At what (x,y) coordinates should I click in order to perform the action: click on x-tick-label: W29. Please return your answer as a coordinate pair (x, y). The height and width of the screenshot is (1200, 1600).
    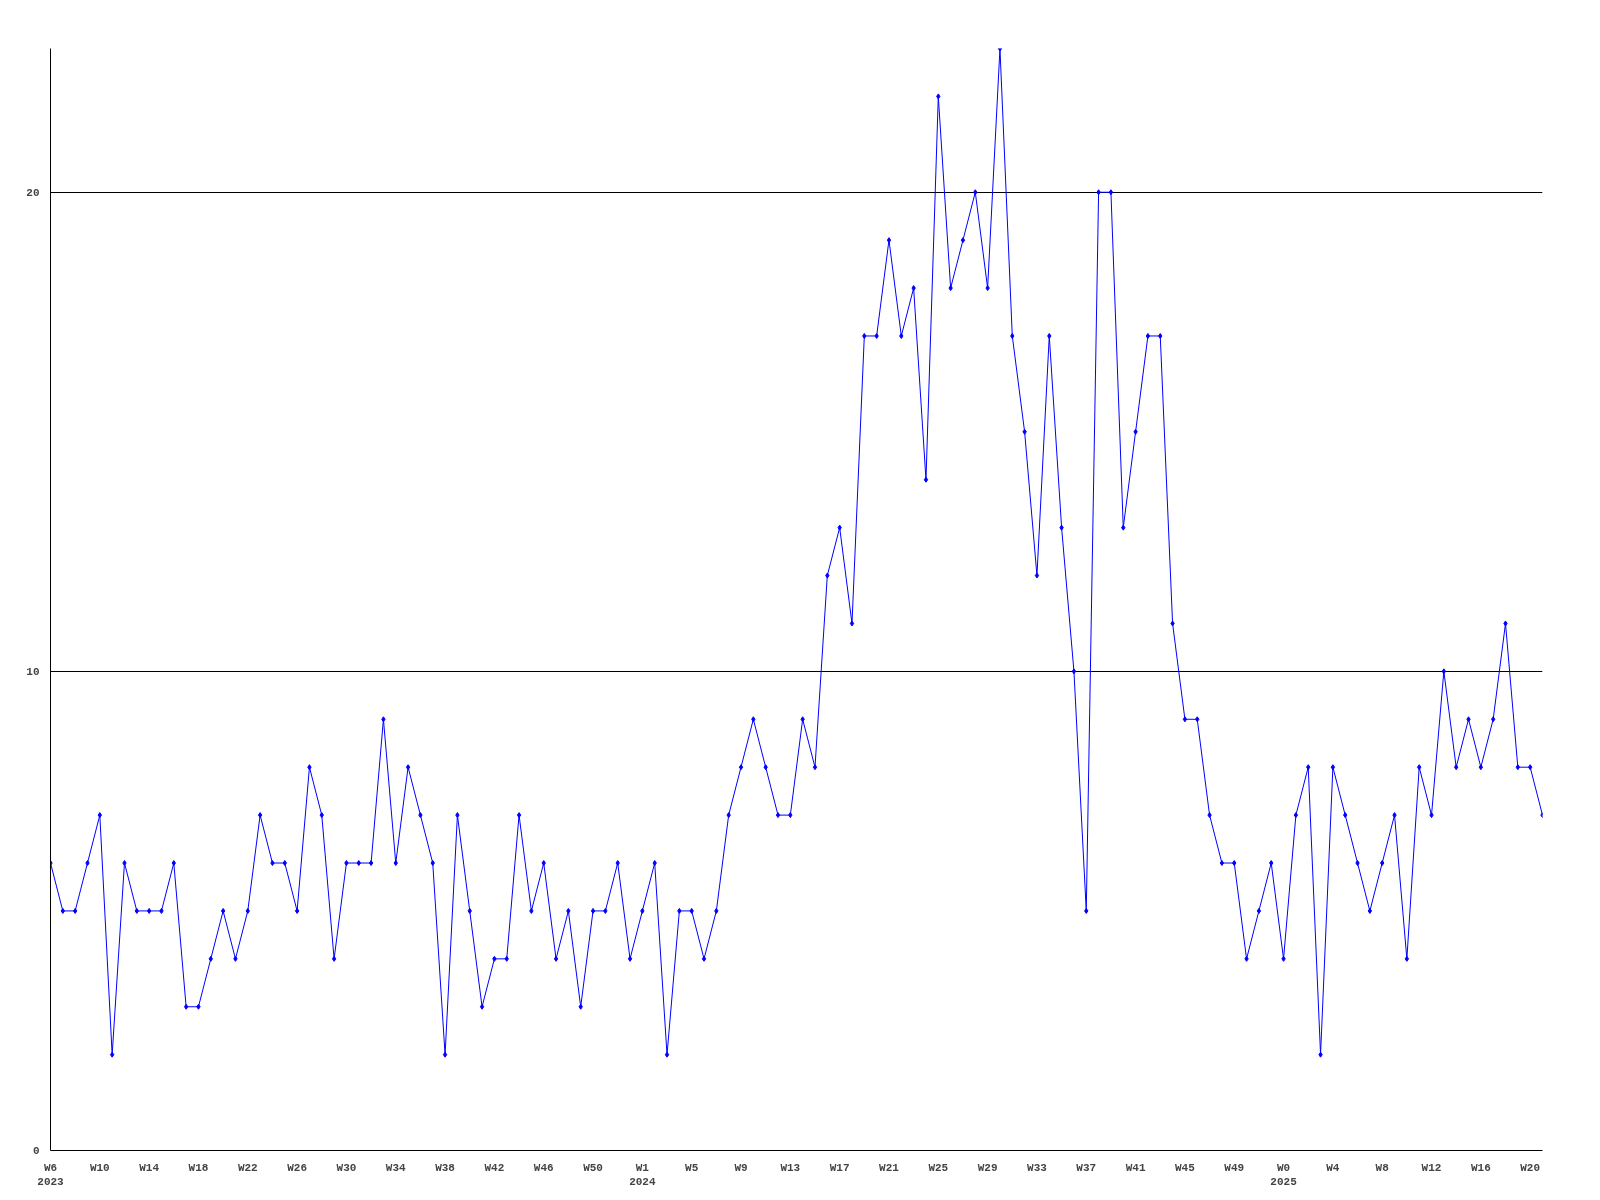
    Looking at the image, I should click on (987, 1167).